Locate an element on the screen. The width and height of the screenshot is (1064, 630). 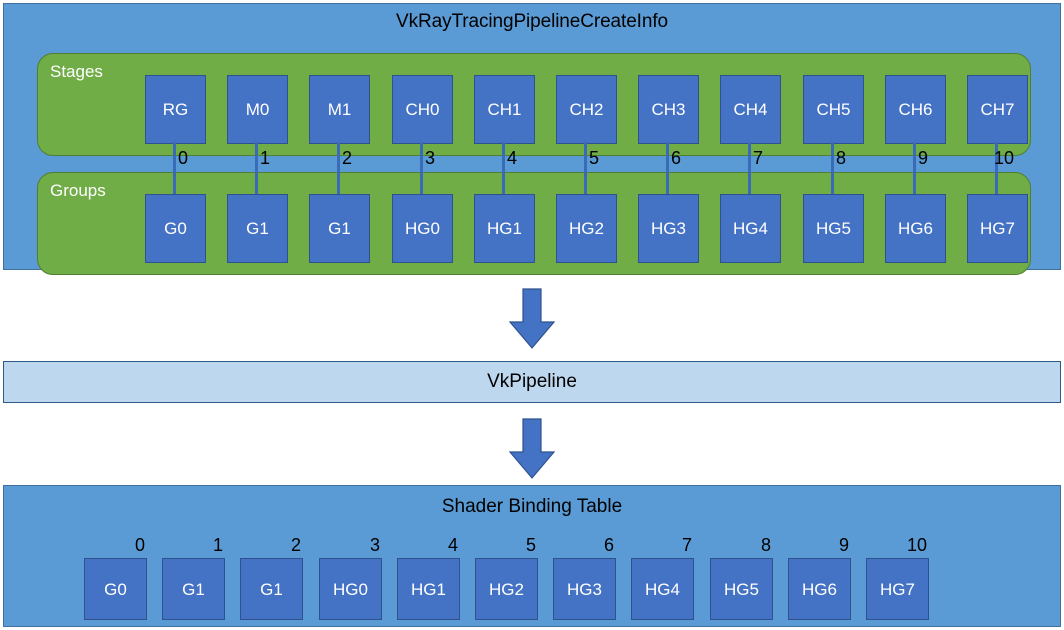
sbt-index: 7 is located at coordinates (686, 545).